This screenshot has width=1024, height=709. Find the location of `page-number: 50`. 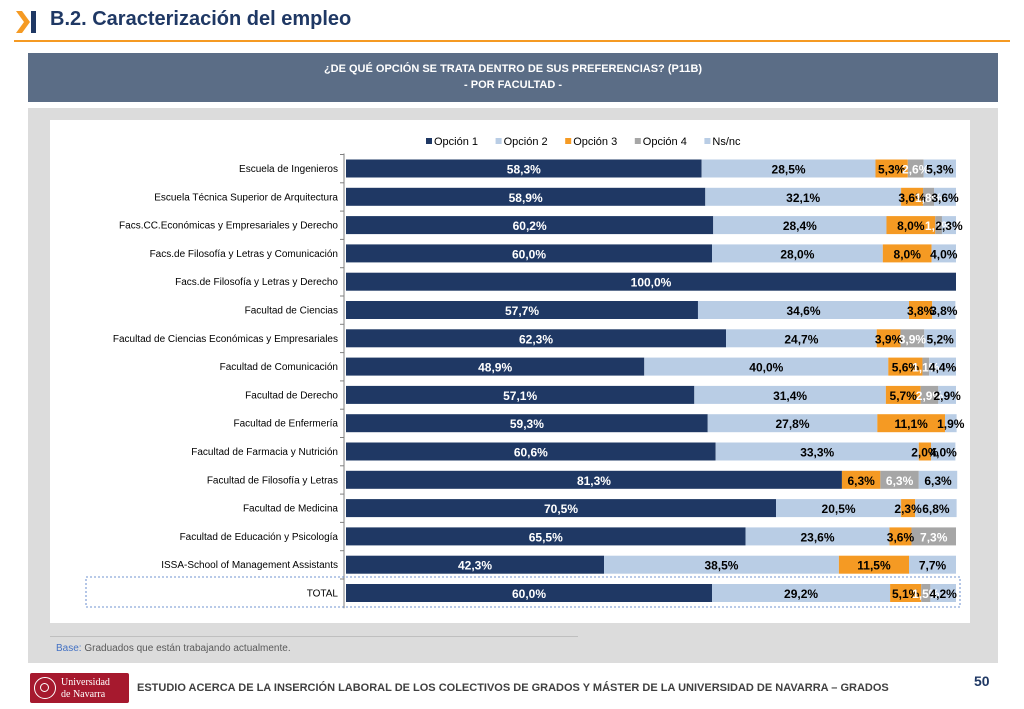

page-number: 50 is located at coordinates (982, 681).